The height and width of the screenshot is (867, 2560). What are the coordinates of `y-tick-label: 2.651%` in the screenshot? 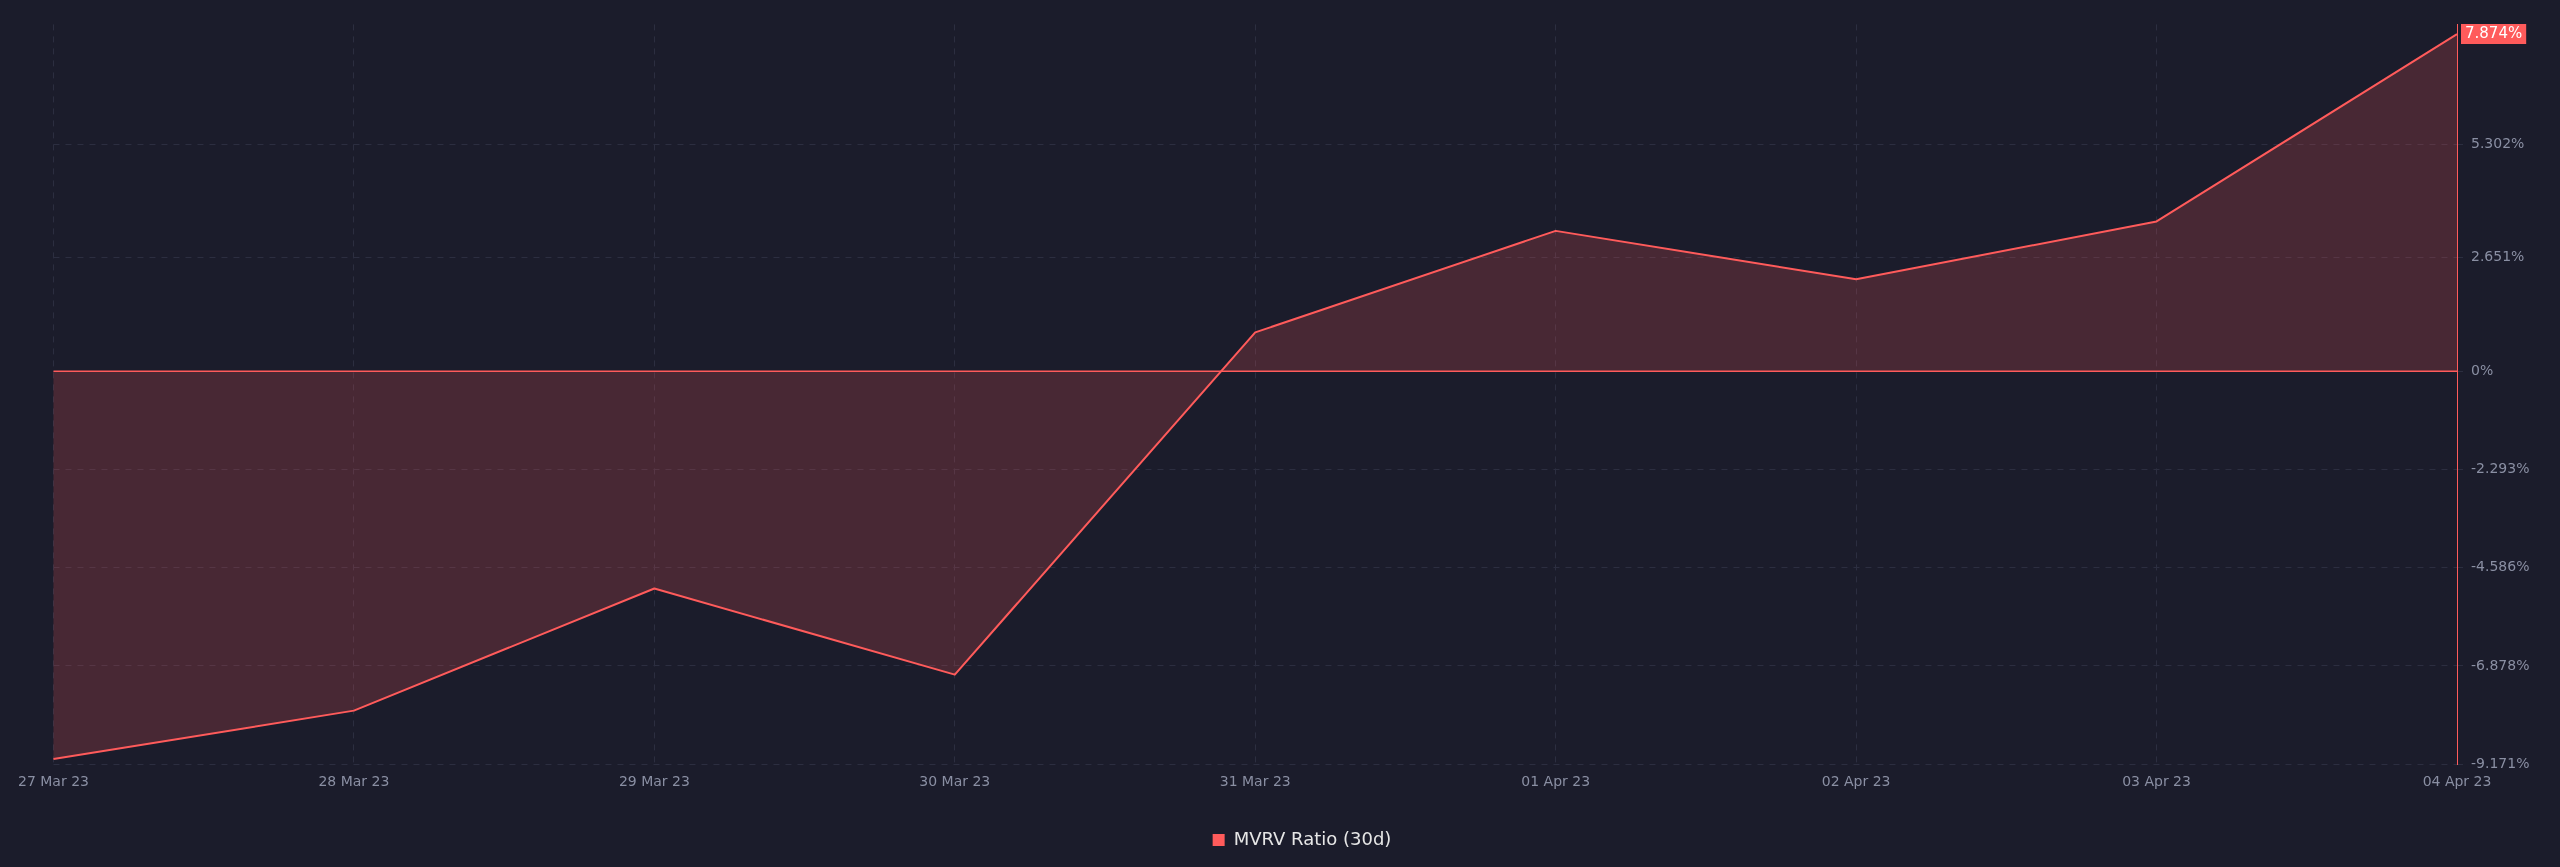 It's located at (2498, 256).